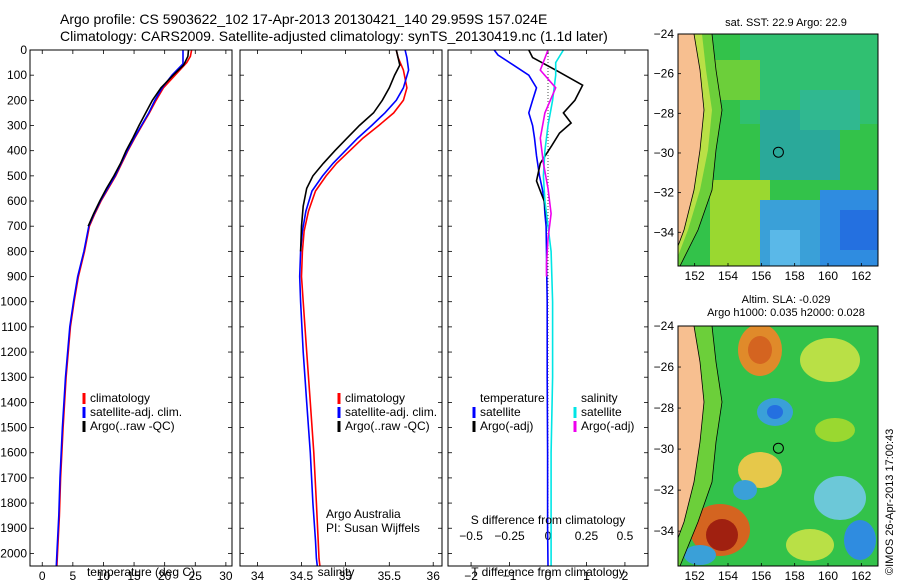  Describe the element at coordinates (17, 201) in the screenshot. I see `depth-tick-label: 600` at that location.